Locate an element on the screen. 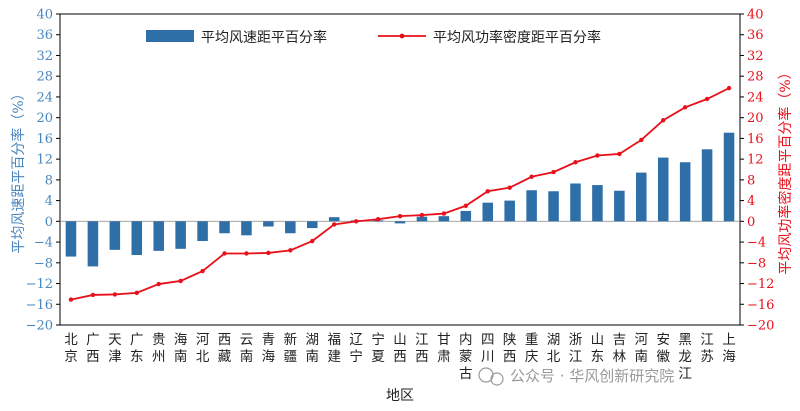 This screenshot has height=411, width=800. left-tick-label: 8 is located at coordinates (49, 180).